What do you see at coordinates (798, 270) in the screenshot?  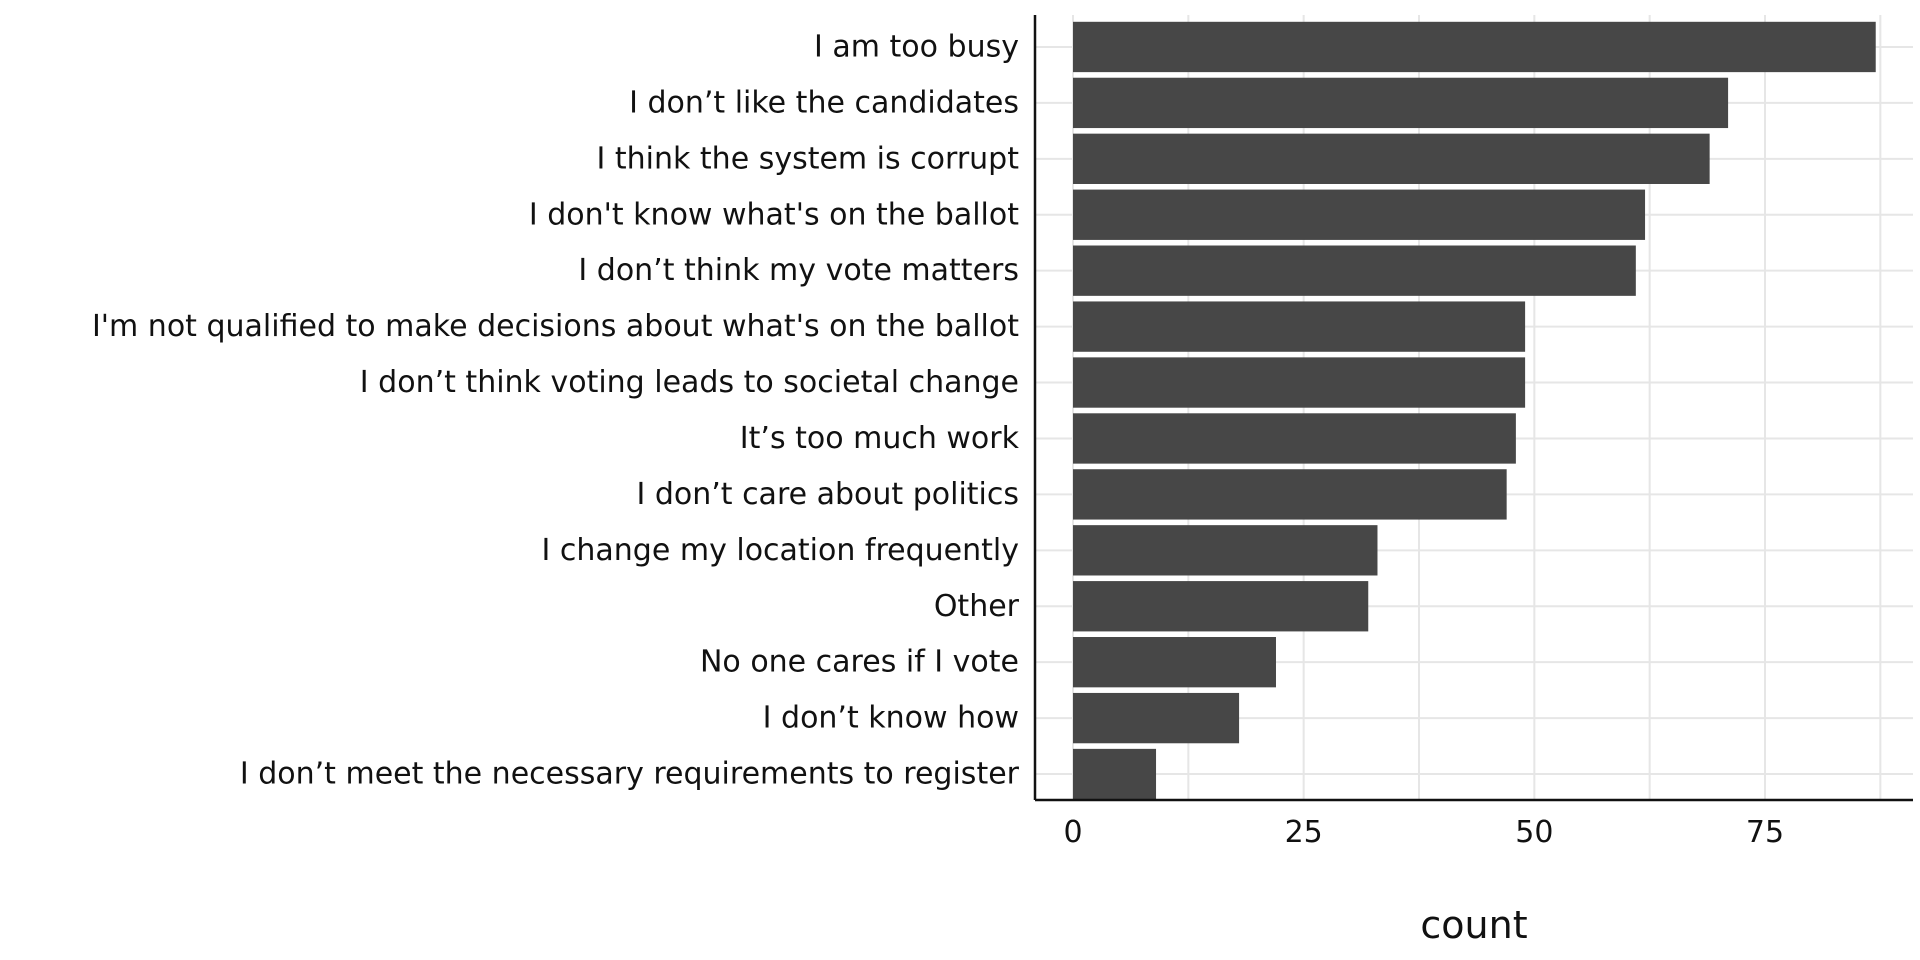 I see `category-label: I don’t think my vote matters` at bounding box center [798, 270].